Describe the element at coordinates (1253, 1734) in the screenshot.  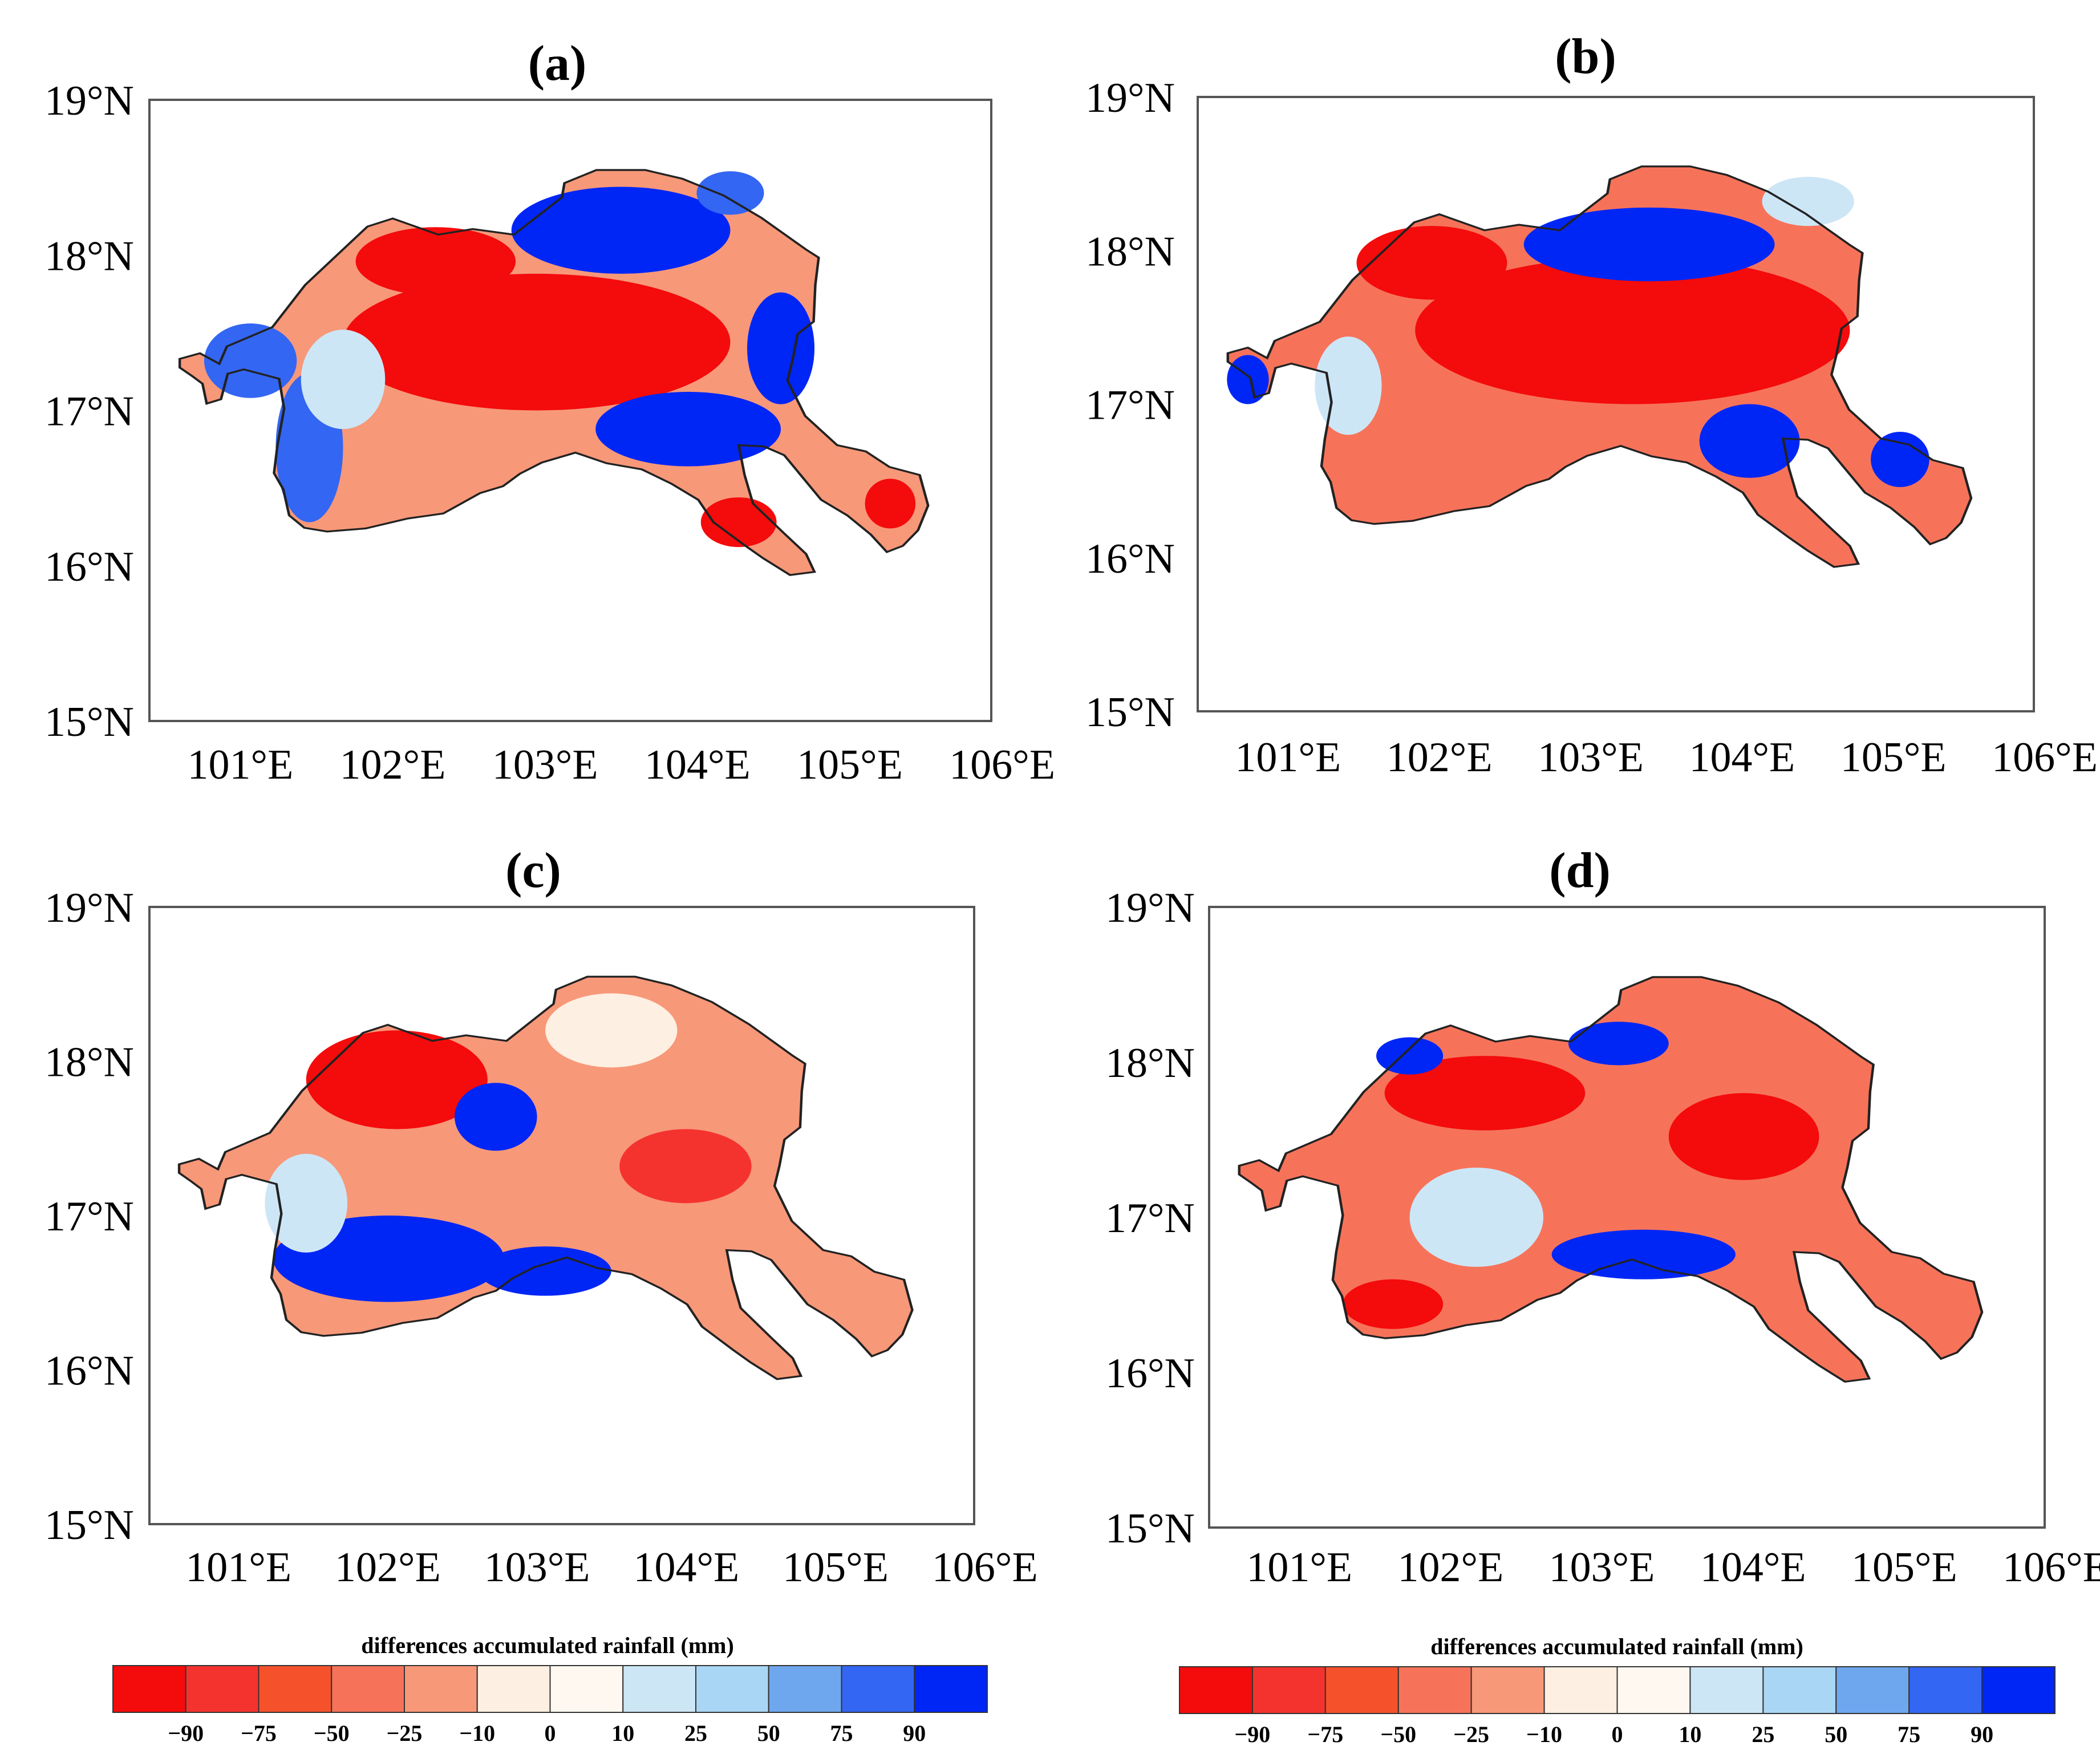
I see `colorbar-tick-label: −90` at that location.